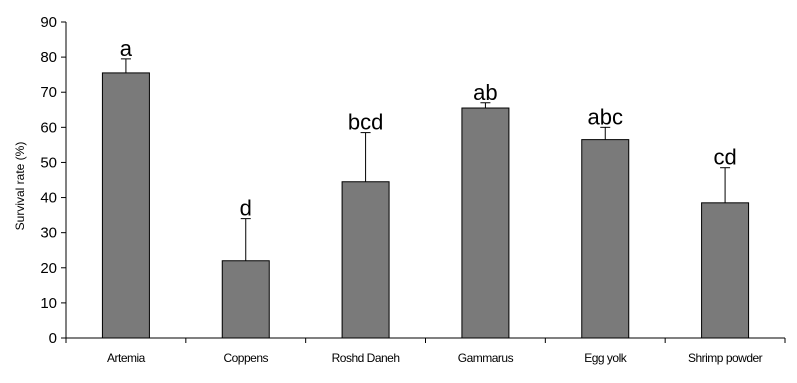  I want to click on y-axis-title: Survival rate (%), so click(20, 186).